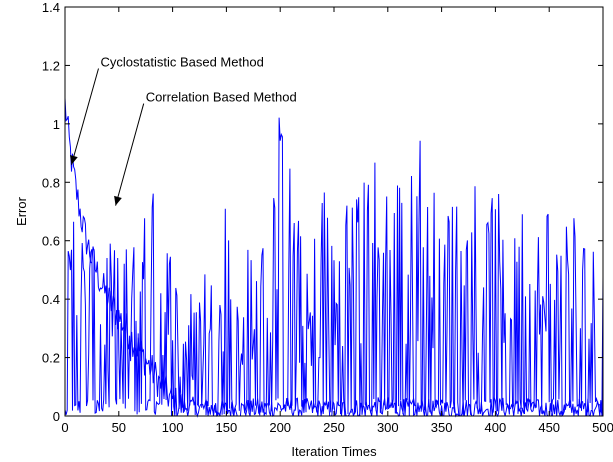 This screenshot has width=613, height=462. Describe the element at coordinates (334, 451) in the screenshot. I see `x-axis-label: Iteration Times` at that location.